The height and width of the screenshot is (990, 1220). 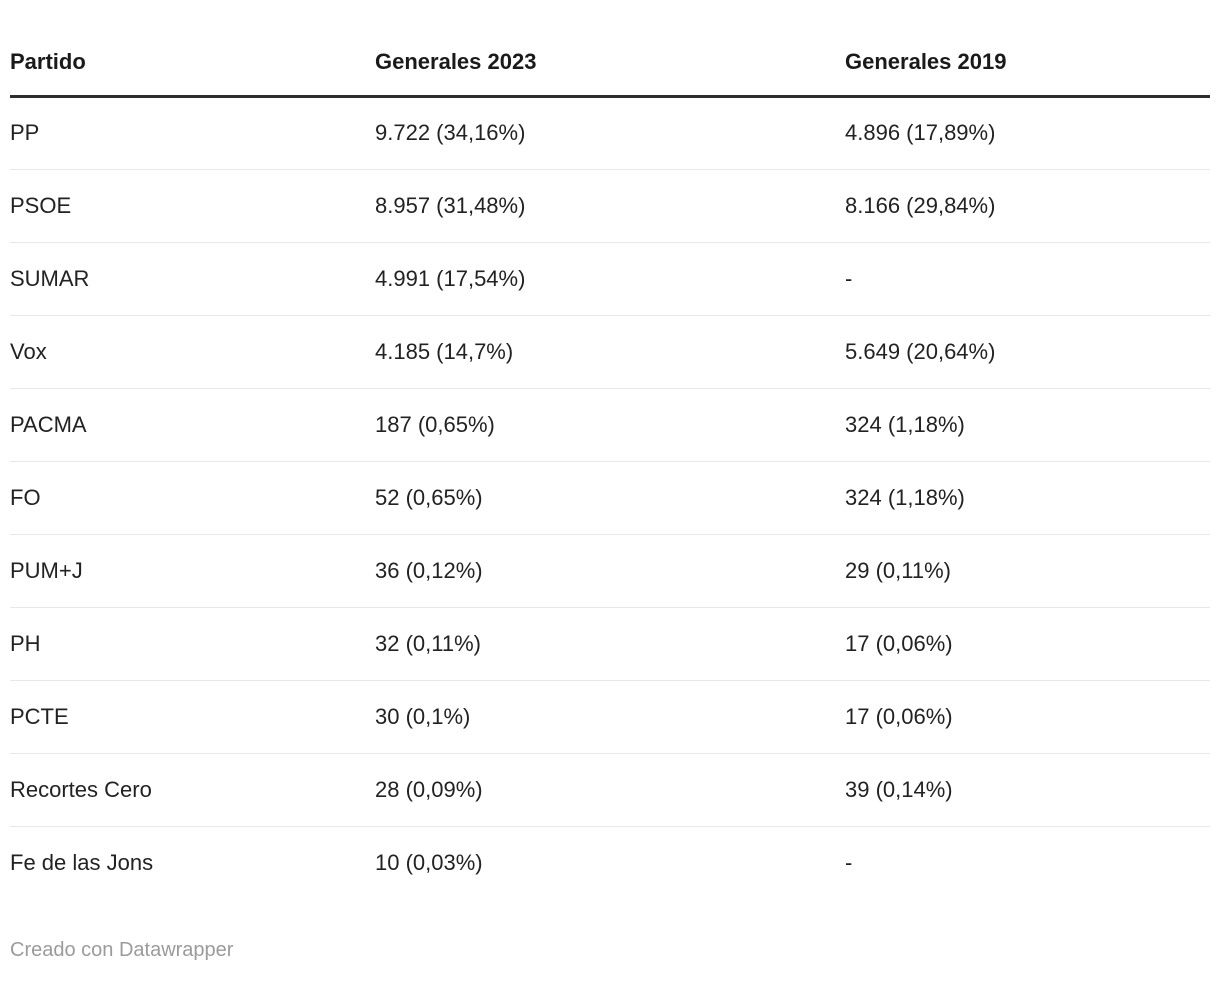 I want to click on party-name-cell: FO, so click(x=192, y=497).